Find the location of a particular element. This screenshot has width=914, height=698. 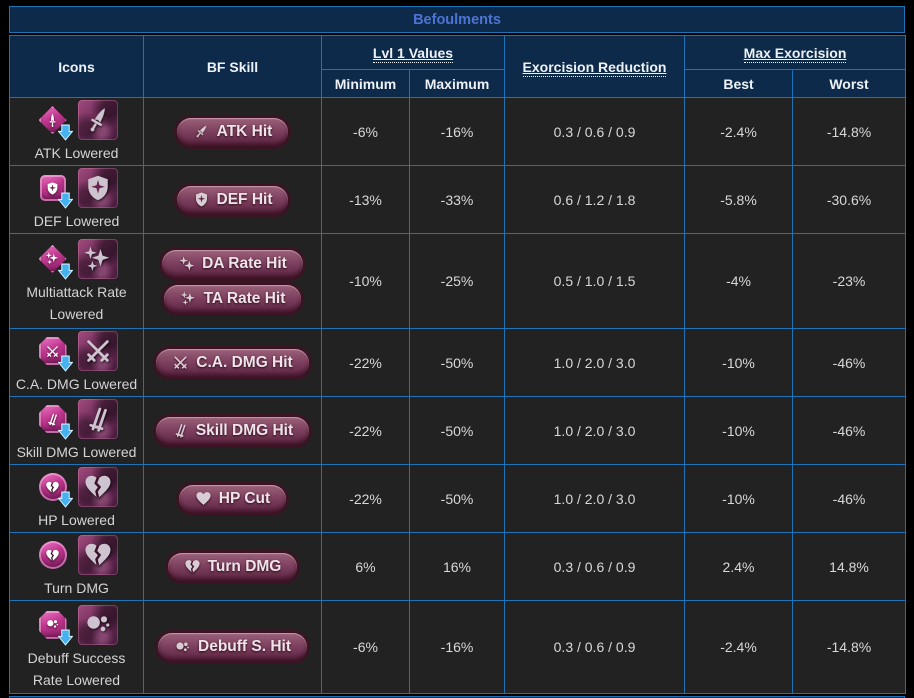

debuff-s-hit-skill-pill: Debuff S. Hit is located at coordinates (232, 647).